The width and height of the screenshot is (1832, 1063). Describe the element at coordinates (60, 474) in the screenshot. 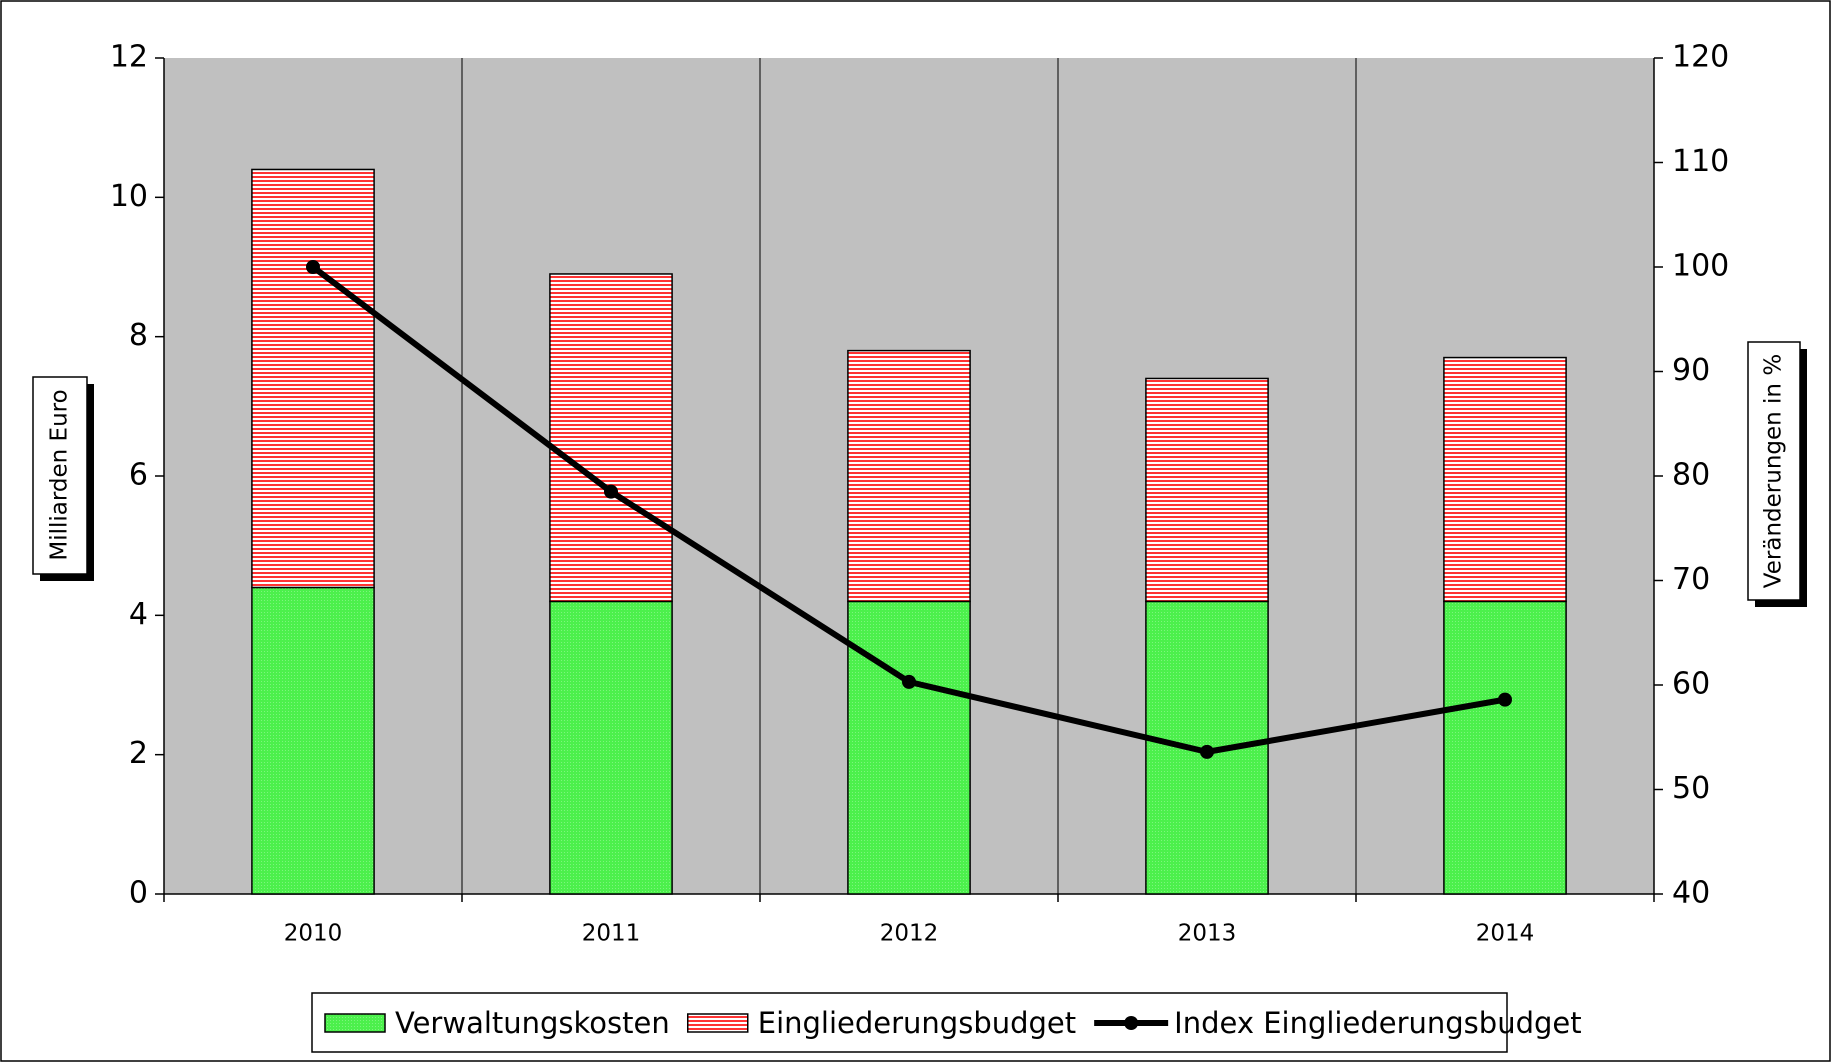

I see `y-axis-title: Milliarden Euro` at that location.